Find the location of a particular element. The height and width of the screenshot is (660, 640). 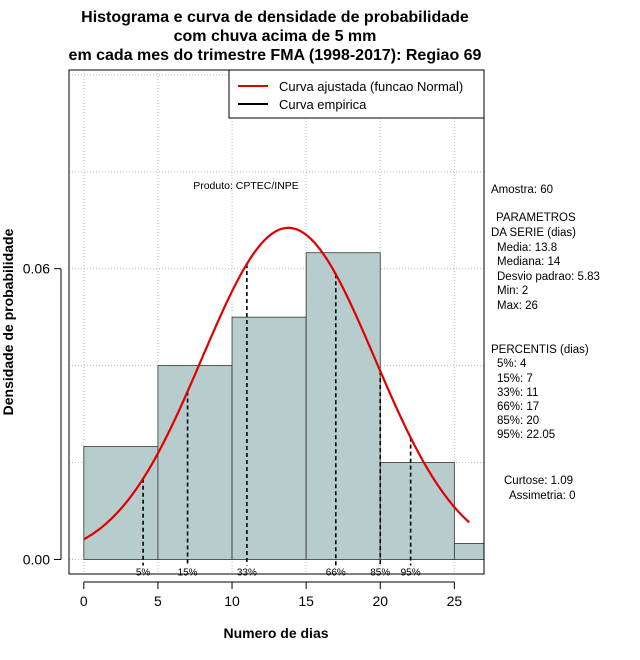

legend-box is located at coordinates (356, 94).